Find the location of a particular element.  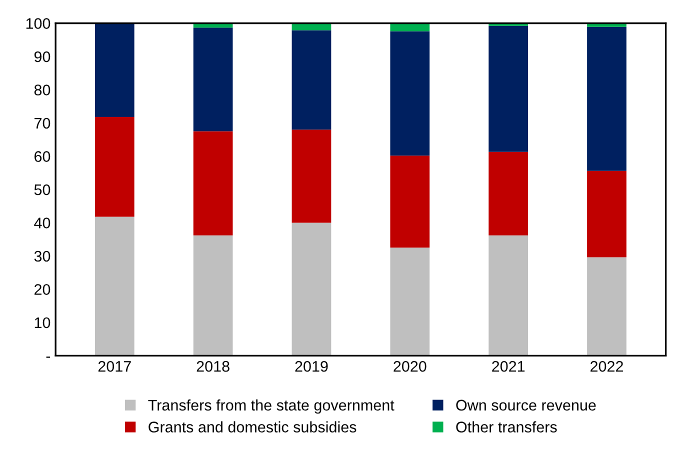

x-tick-label: 2021 is located at coordinates (508, 366).